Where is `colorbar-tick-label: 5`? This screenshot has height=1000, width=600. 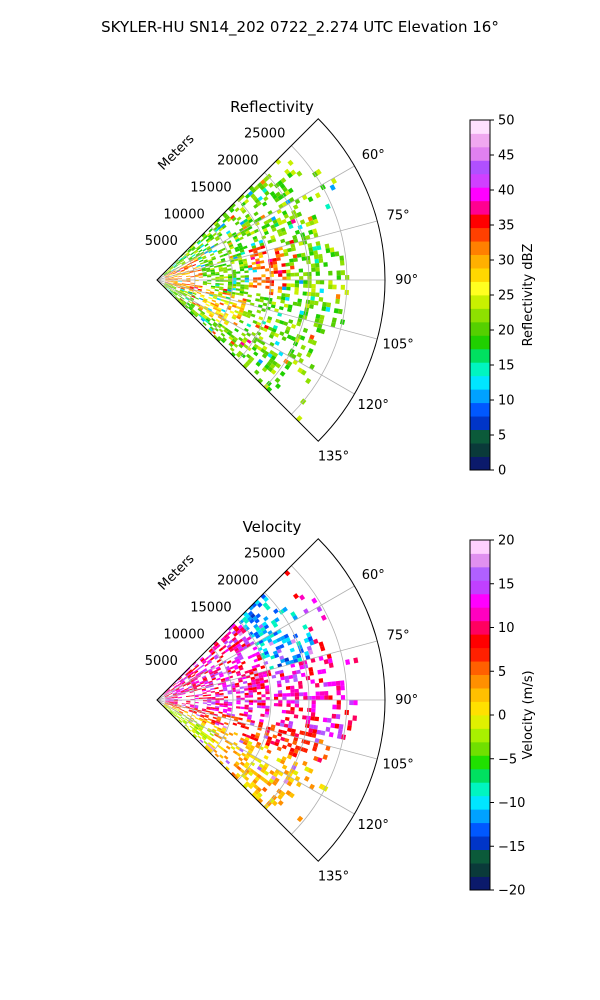
colorbar-tick-label: 5 is located at coordinates (502, 672).